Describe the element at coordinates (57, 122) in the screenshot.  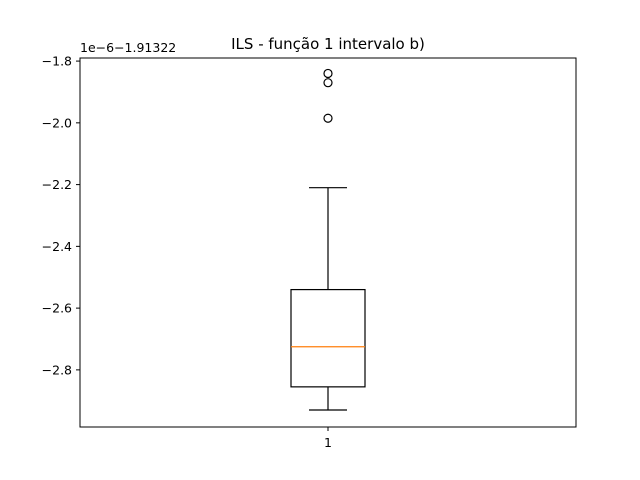
I see `y-tick-label: −2.0` at that location.